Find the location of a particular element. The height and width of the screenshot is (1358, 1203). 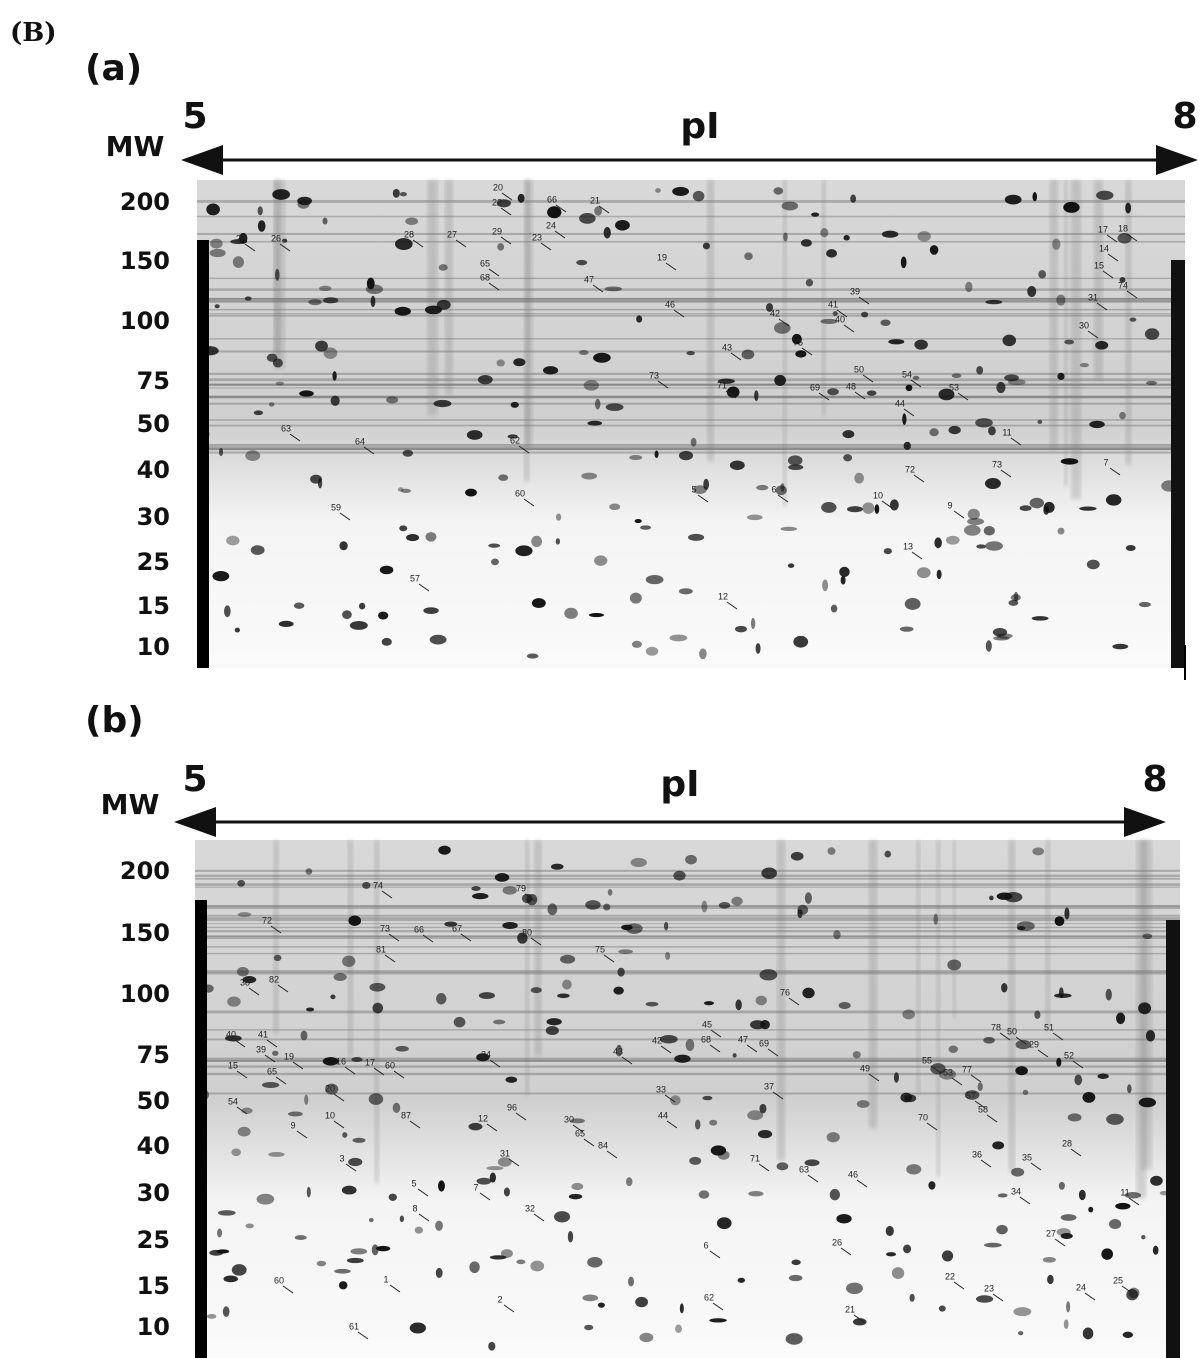

spot-label: 82 is located at coordinates (274, 979).